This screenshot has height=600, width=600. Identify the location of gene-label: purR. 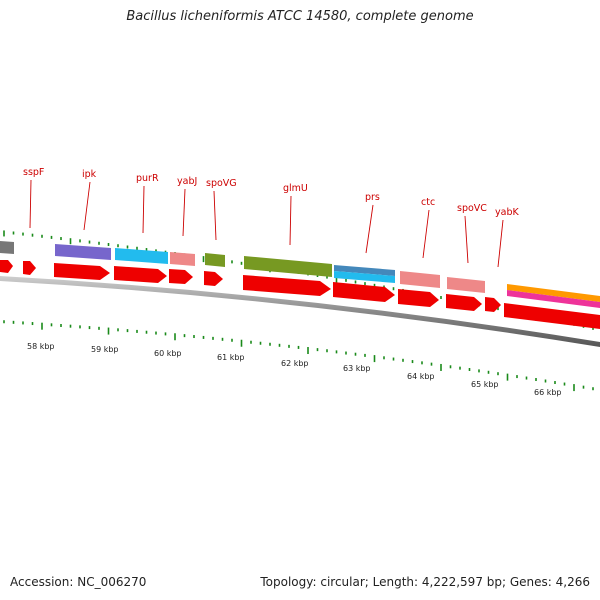
(147, 178).